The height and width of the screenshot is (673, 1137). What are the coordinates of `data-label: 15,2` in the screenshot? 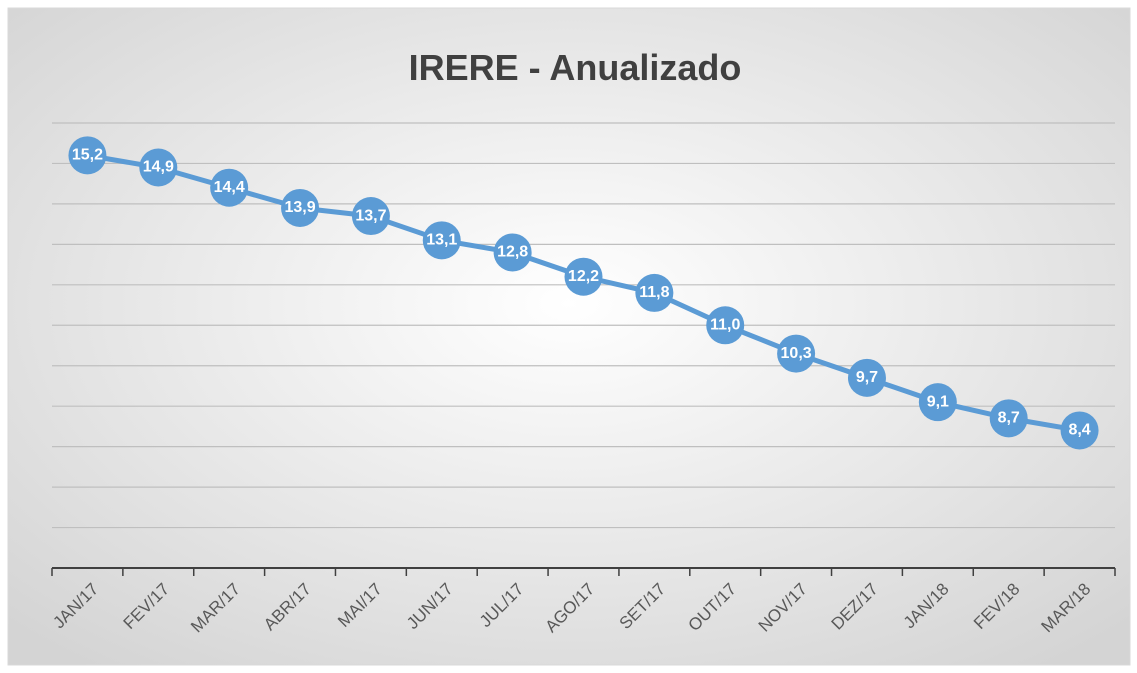 It's located at (87, 155).